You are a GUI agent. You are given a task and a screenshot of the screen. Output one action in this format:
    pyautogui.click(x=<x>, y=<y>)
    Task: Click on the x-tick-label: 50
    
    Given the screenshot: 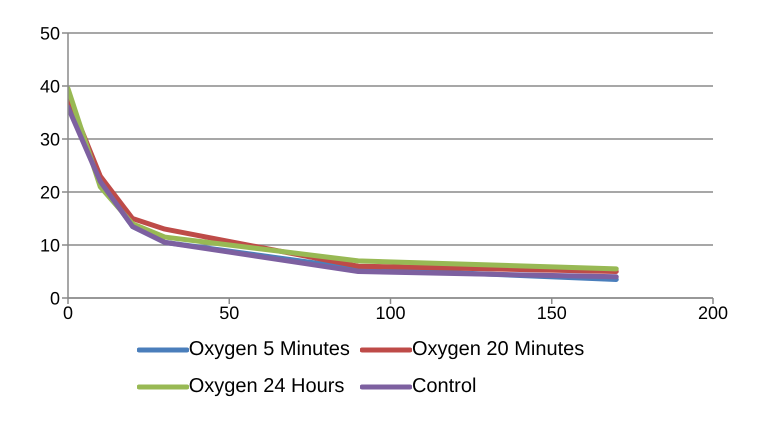 What is the action you would take?
    pyautogui.click(x=229, y=312)
    